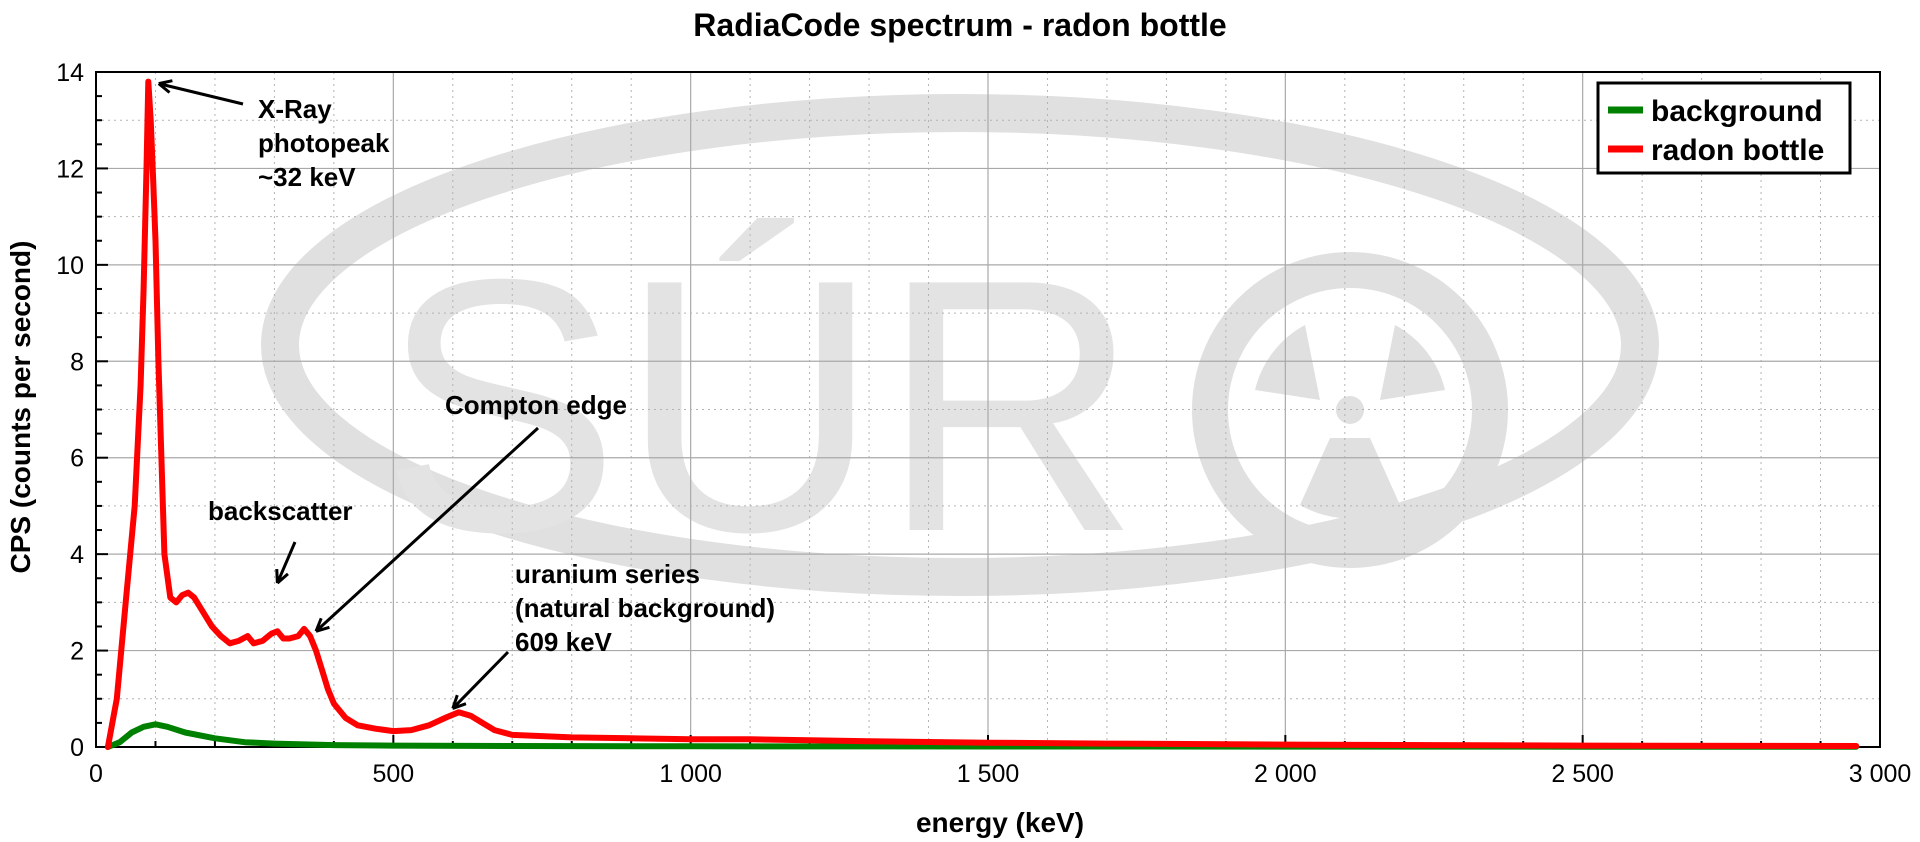 The width and height of the screenshot is (1920, 842). I want to click on legend: background radon bottle, so click(1724, 128).